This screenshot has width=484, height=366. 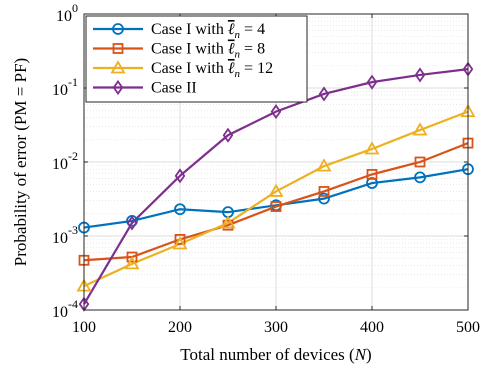 What do you see at coordinates (65, 309) in the screenshot?
I see `y-tick-label: 10⁻⁴` at bounding box center [65, 309].